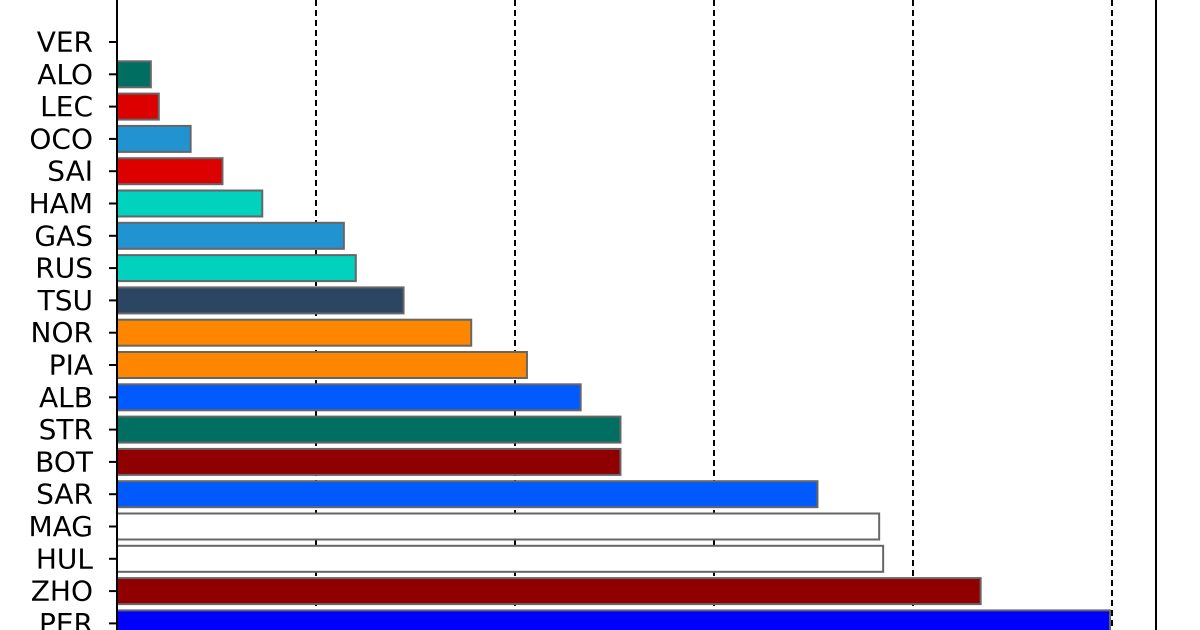 This screenshot has height=630, width=1200. I want to click on y-tick-label-ham: HAM, so click(61, 203).